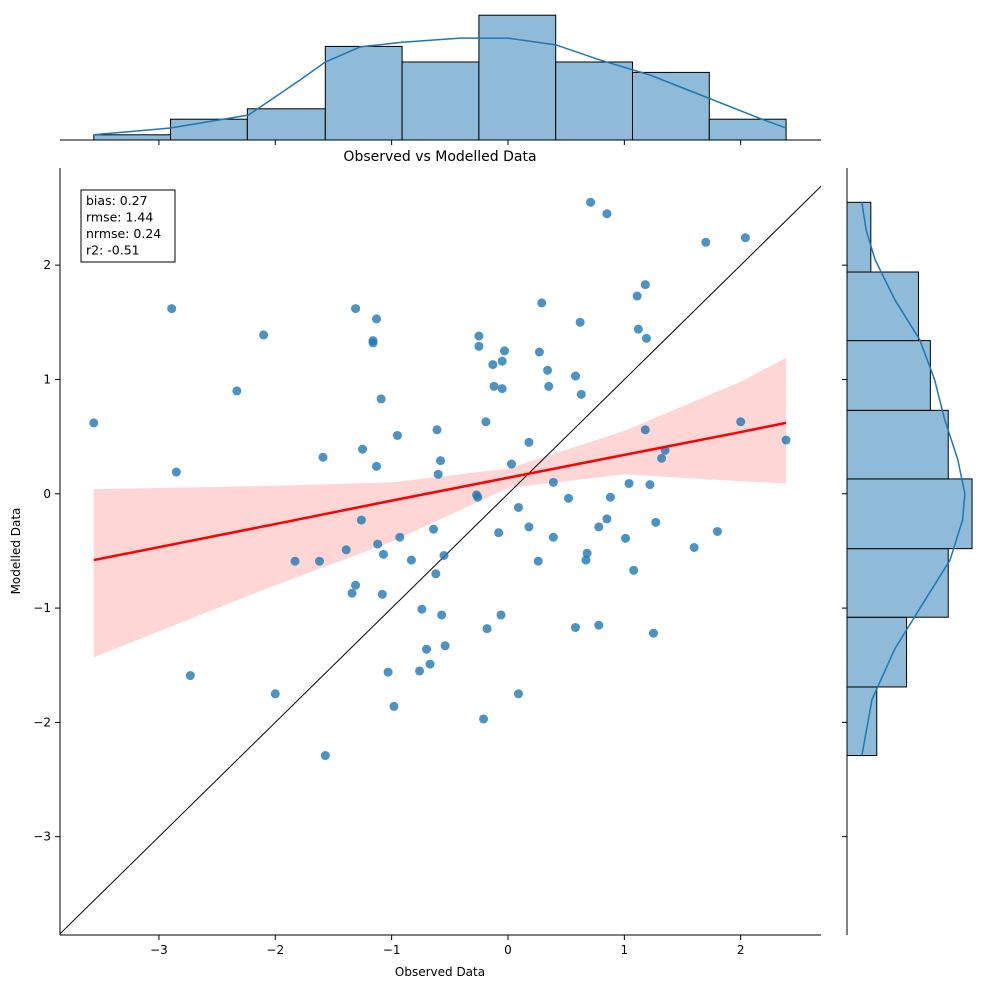  Describe the element at coordinates (625, 950) in the screenshot. I see `x-tick-label: 1` at that location.